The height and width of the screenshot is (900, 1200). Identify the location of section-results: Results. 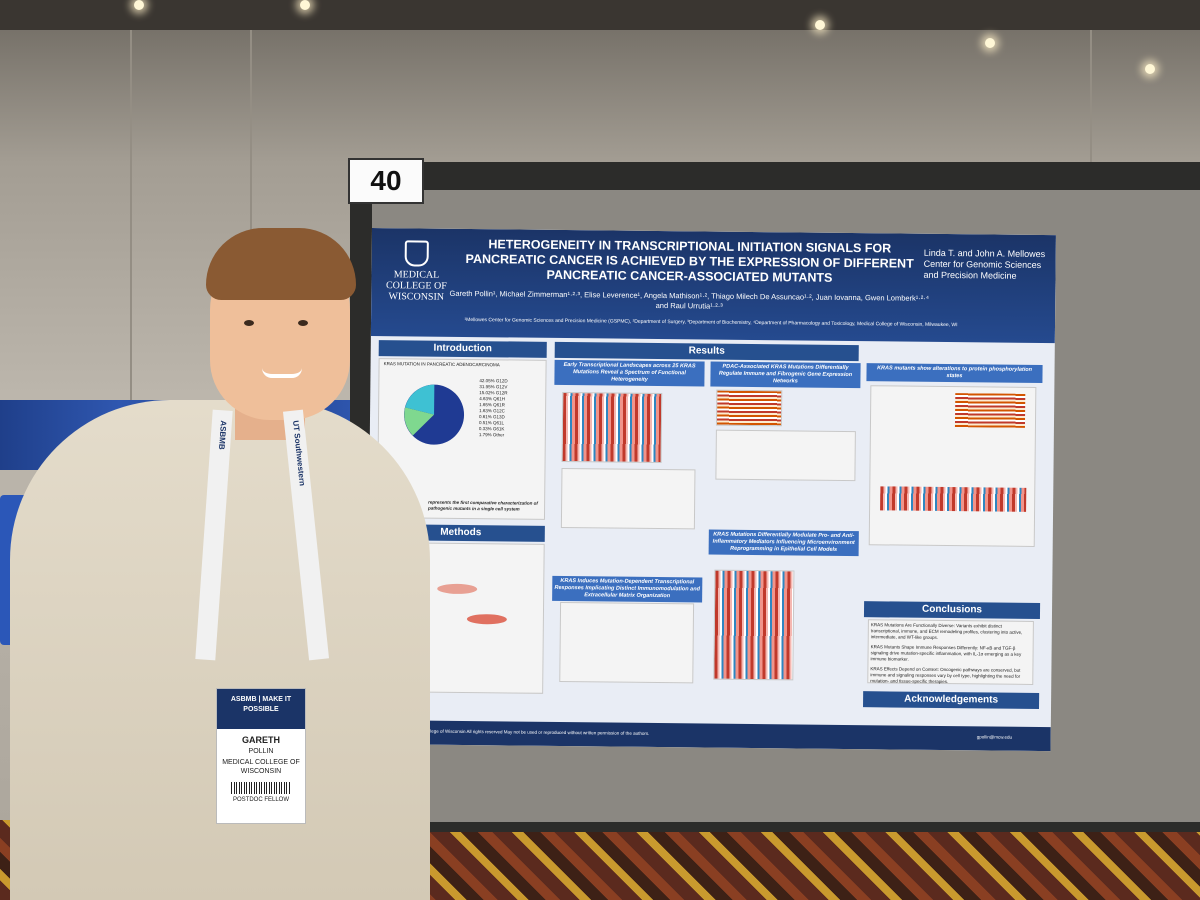
(706, 351).